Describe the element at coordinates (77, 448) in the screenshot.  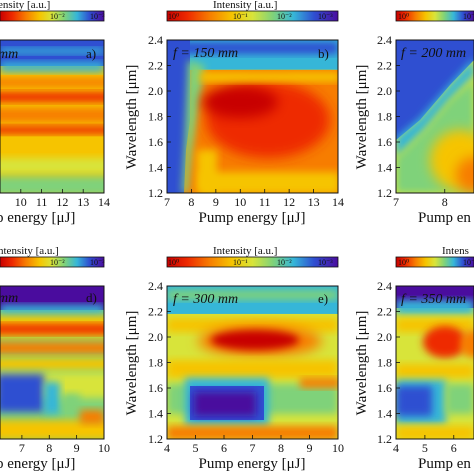
I see `xtick-label-d: 9` at that location.